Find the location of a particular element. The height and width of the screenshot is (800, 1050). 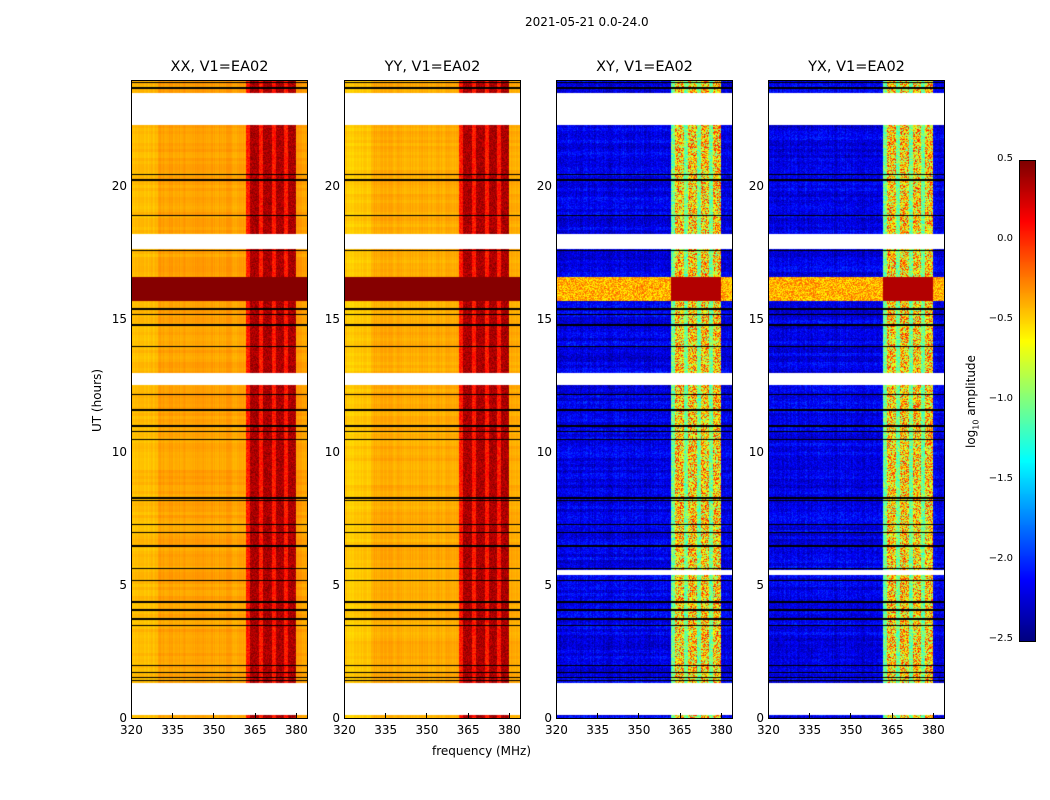

y-axis-label: UT (hours) is located at coordinates (97, 400).